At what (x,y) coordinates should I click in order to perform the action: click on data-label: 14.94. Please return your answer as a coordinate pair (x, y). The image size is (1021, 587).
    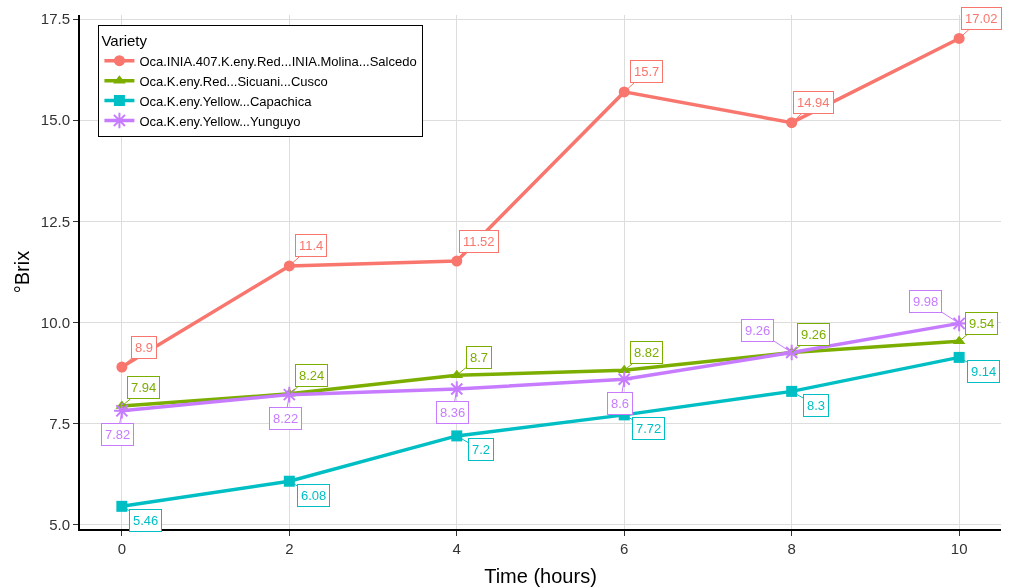
    Looking at the image, I should click on (813, 102).